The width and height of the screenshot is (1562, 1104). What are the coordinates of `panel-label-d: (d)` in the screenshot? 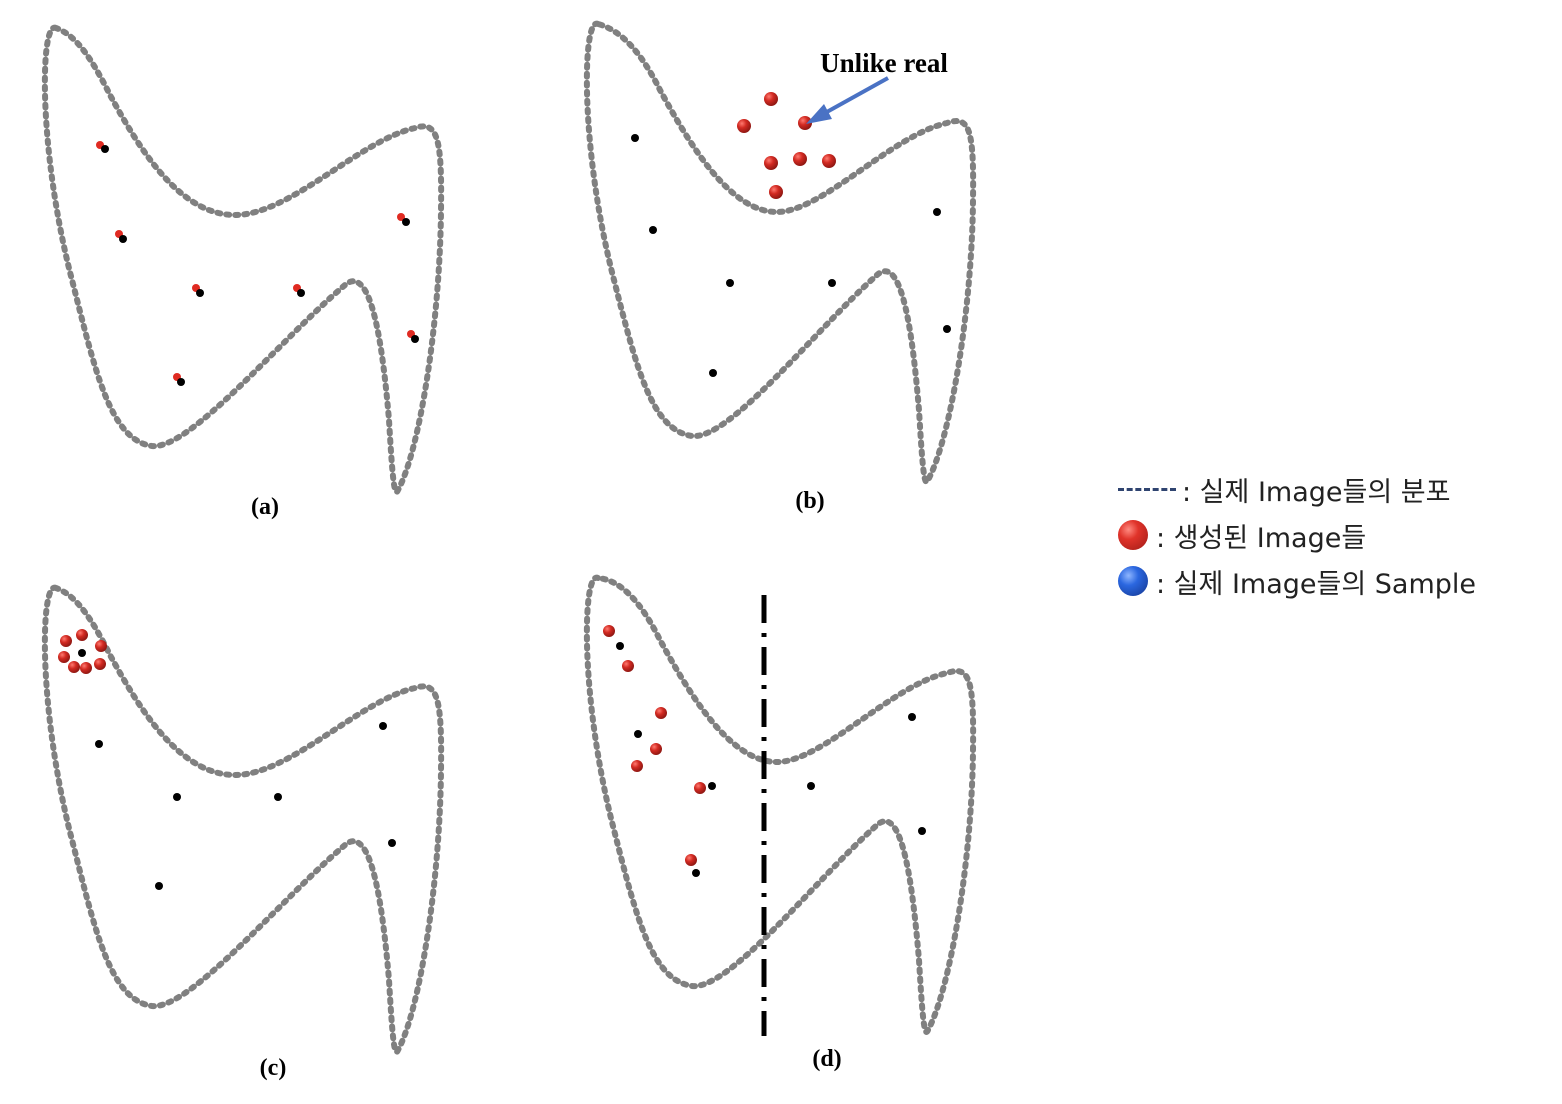 It's located at (826, 1059).